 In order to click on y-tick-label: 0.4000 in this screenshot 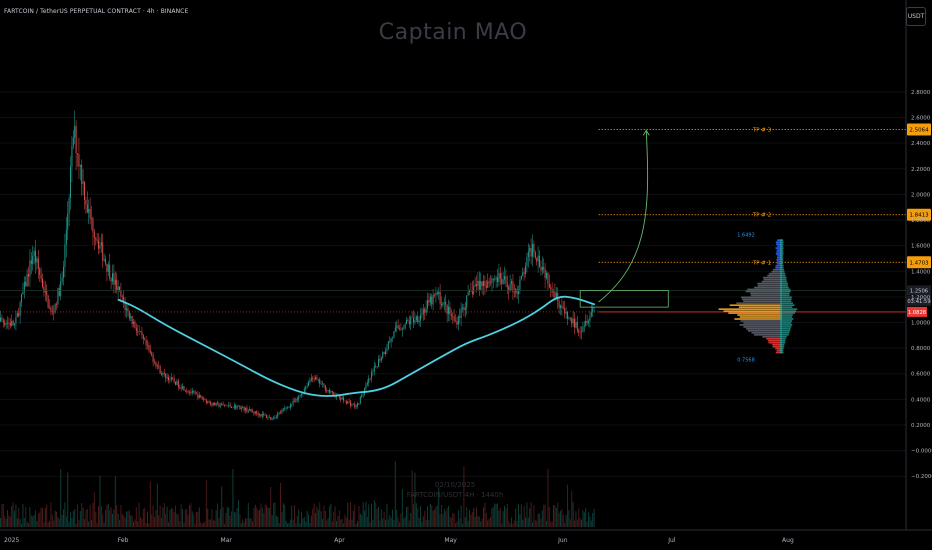, I will do `click(921, 400)`.